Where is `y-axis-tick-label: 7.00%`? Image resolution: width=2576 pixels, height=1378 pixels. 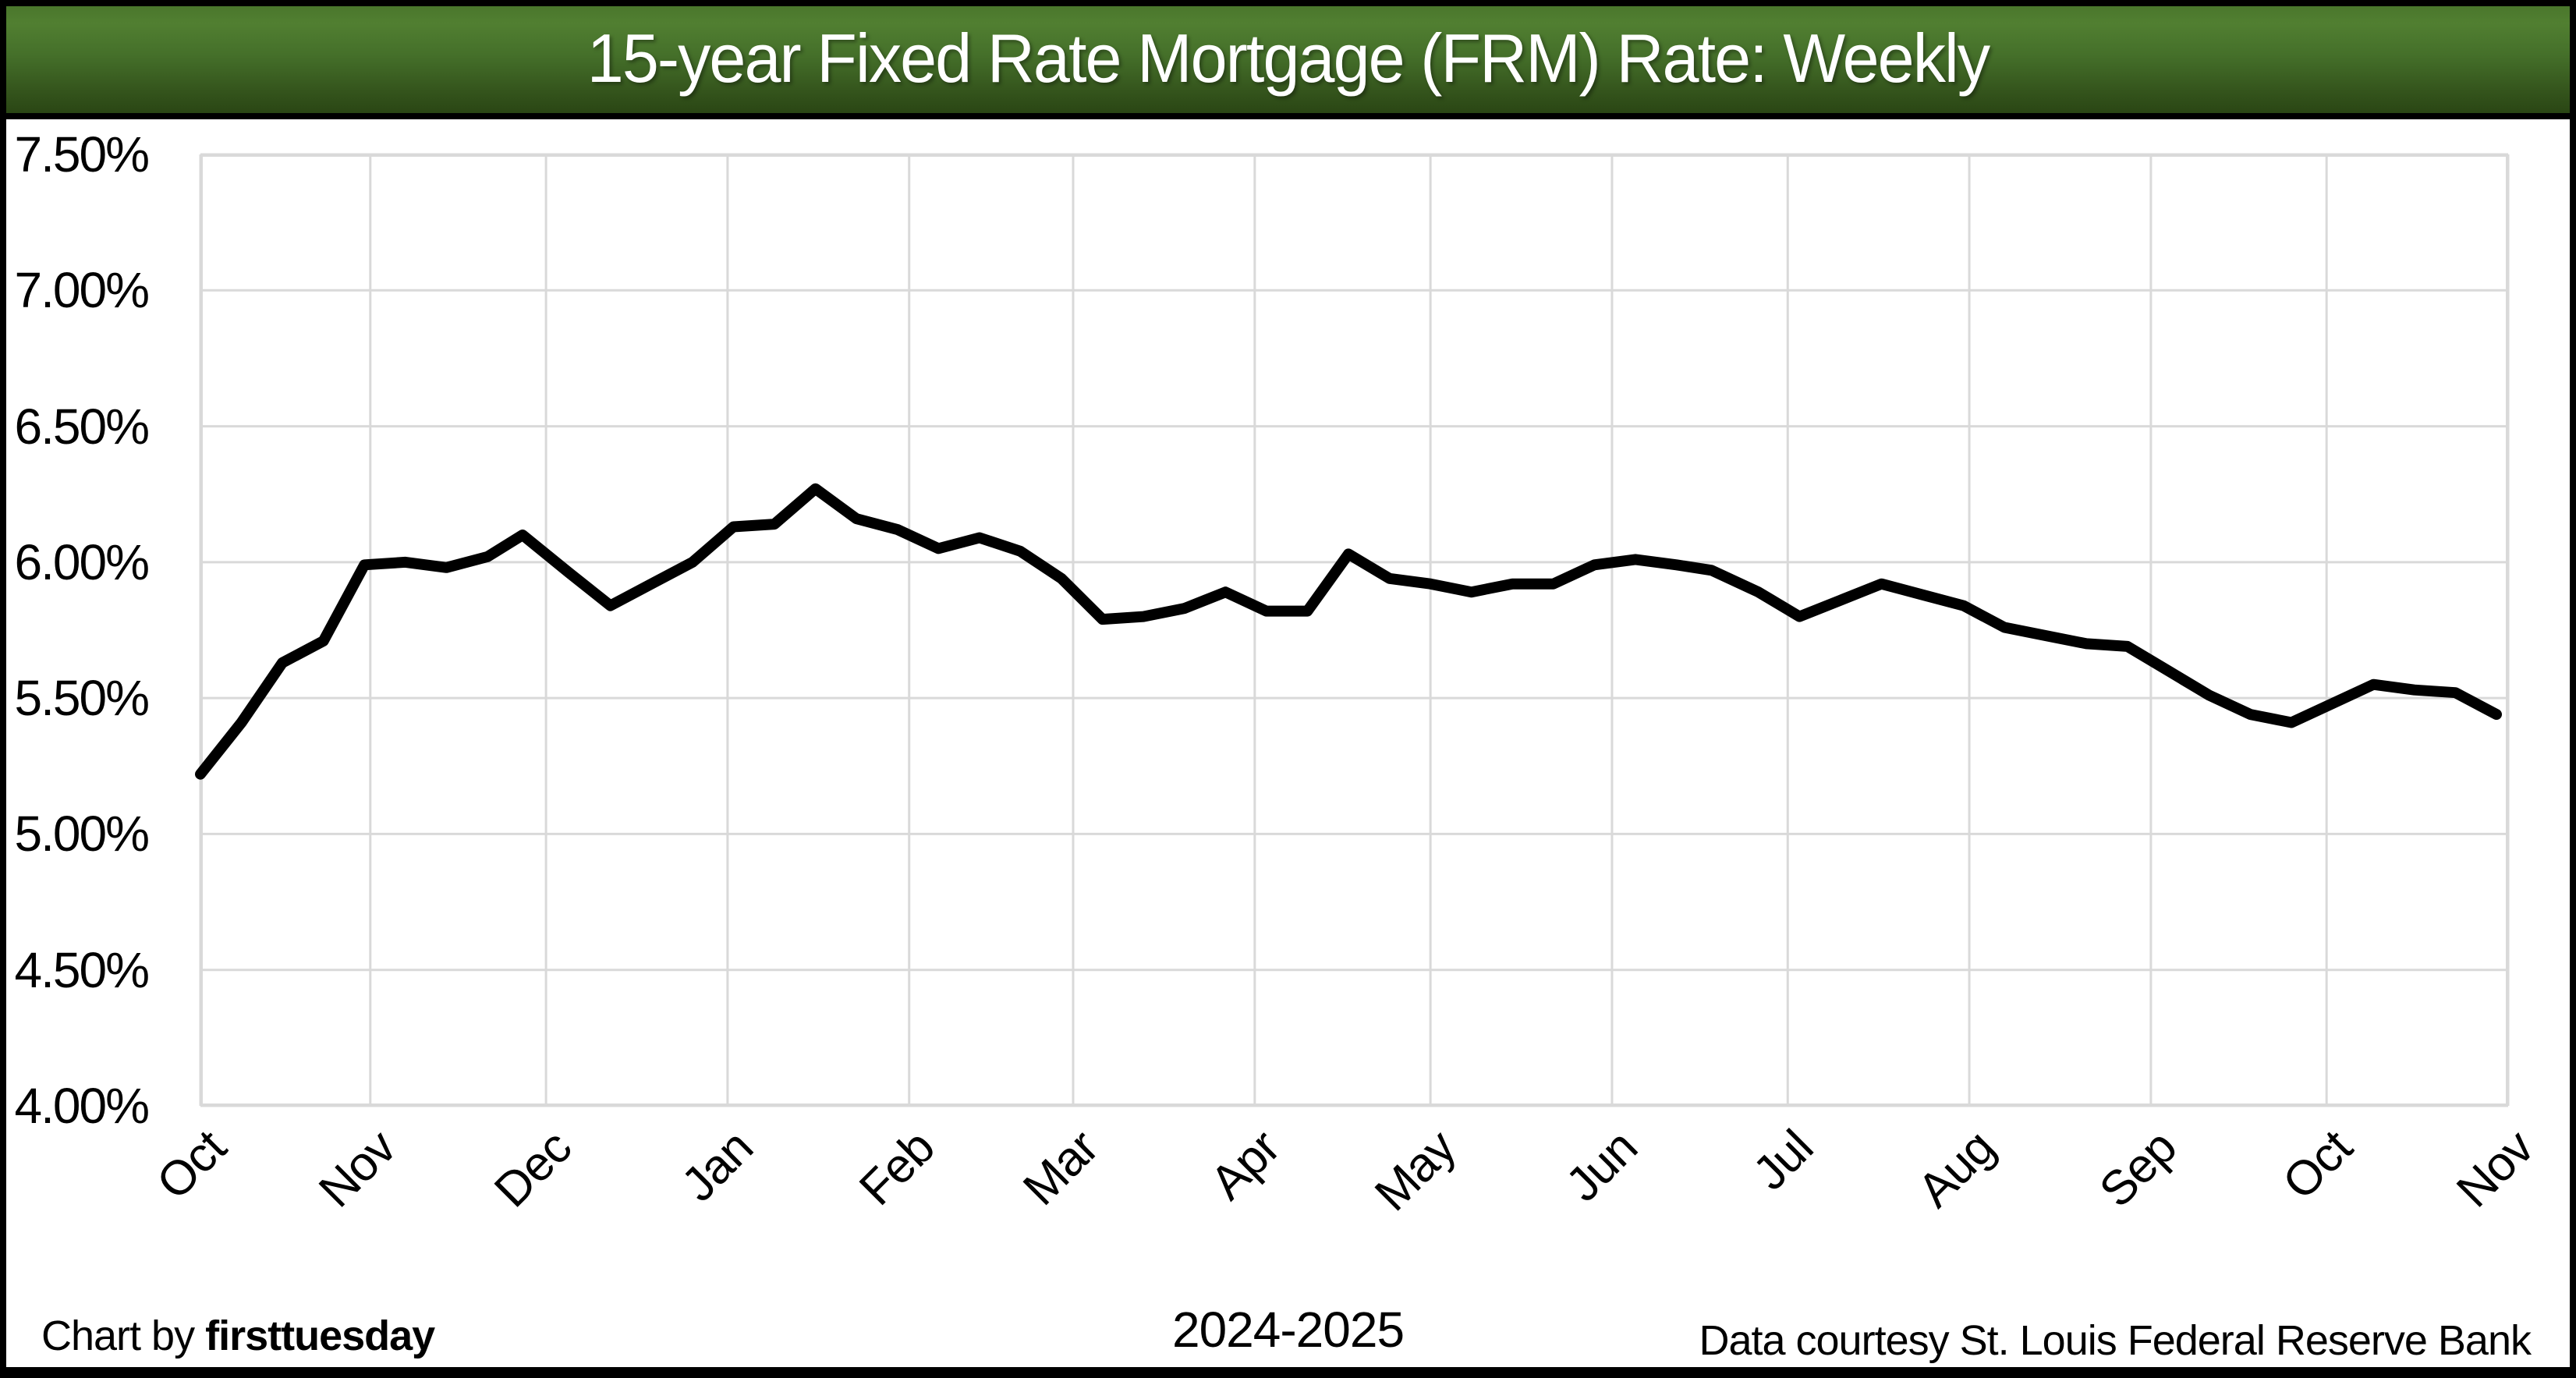 y-axis-tick-label: 7.00% is located at coordinates (82, 291).